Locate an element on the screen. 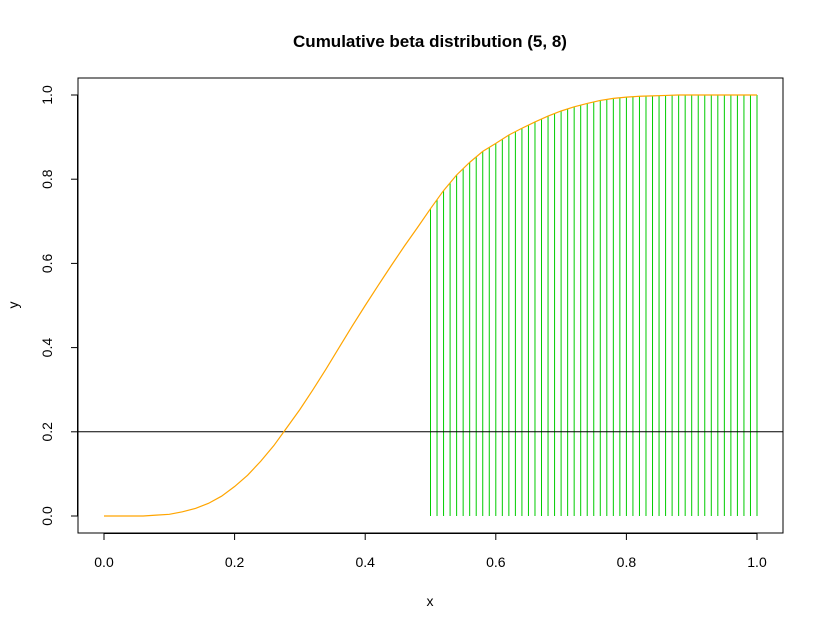  y-tick-label: 0.6 is located at coordinates (47, 263).